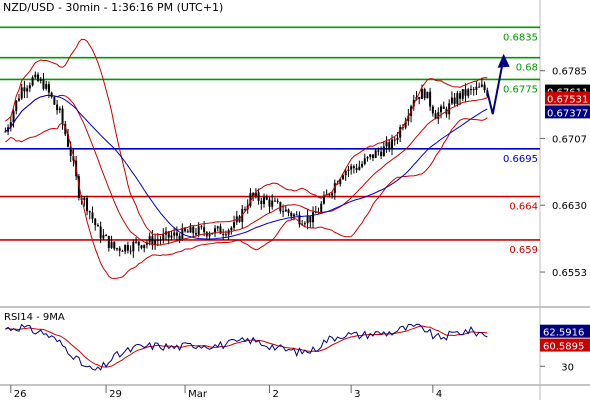 The image size is (590, 400). I want to click on value-badge-ma2, so click(567, 112).